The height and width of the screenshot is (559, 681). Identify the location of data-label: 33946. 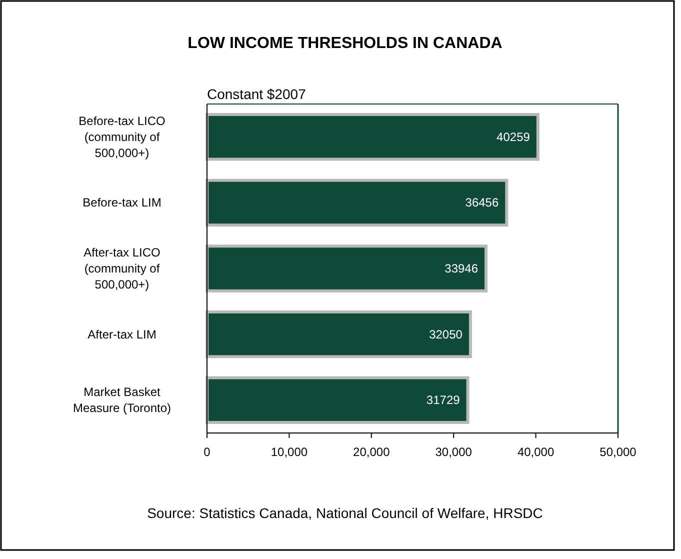
(461, 269).